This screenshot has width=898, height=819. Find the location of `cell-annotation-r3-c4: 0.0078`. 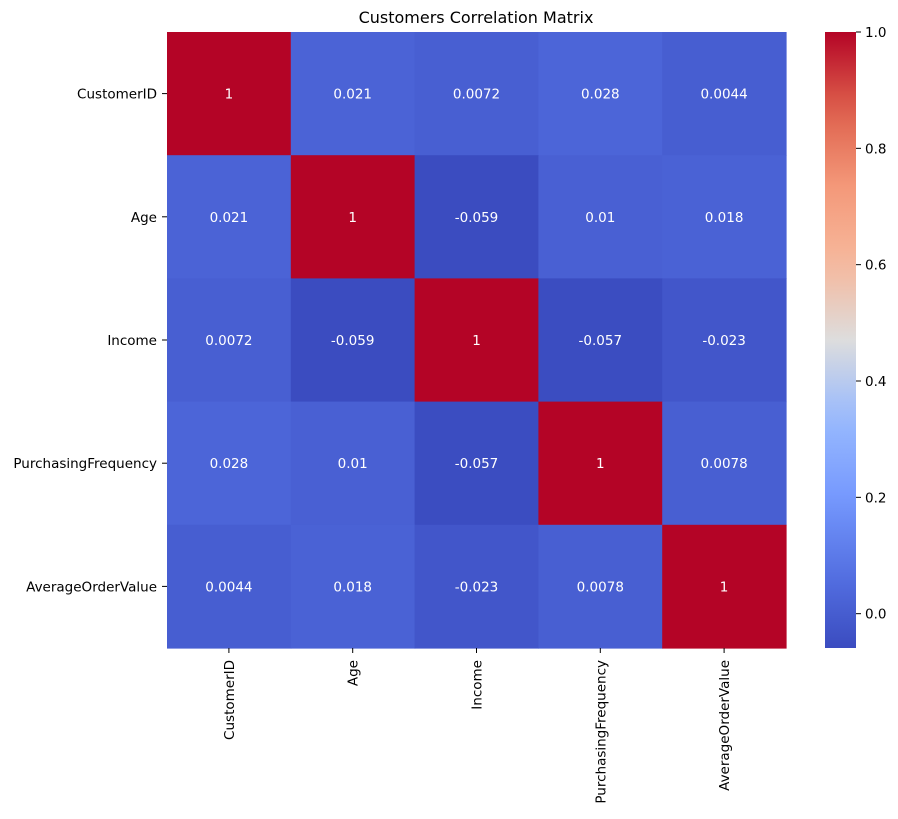

cell-annotation-r3-c4: 0.0078 is located at coordinates (723, 464).